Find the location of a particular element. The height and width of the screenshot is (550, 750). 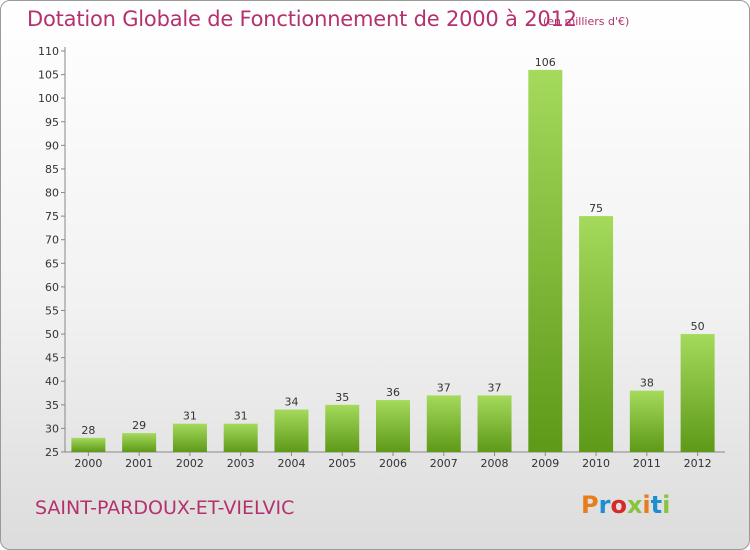

x-tick-label: 2004 is located at coordinates (291, 463).